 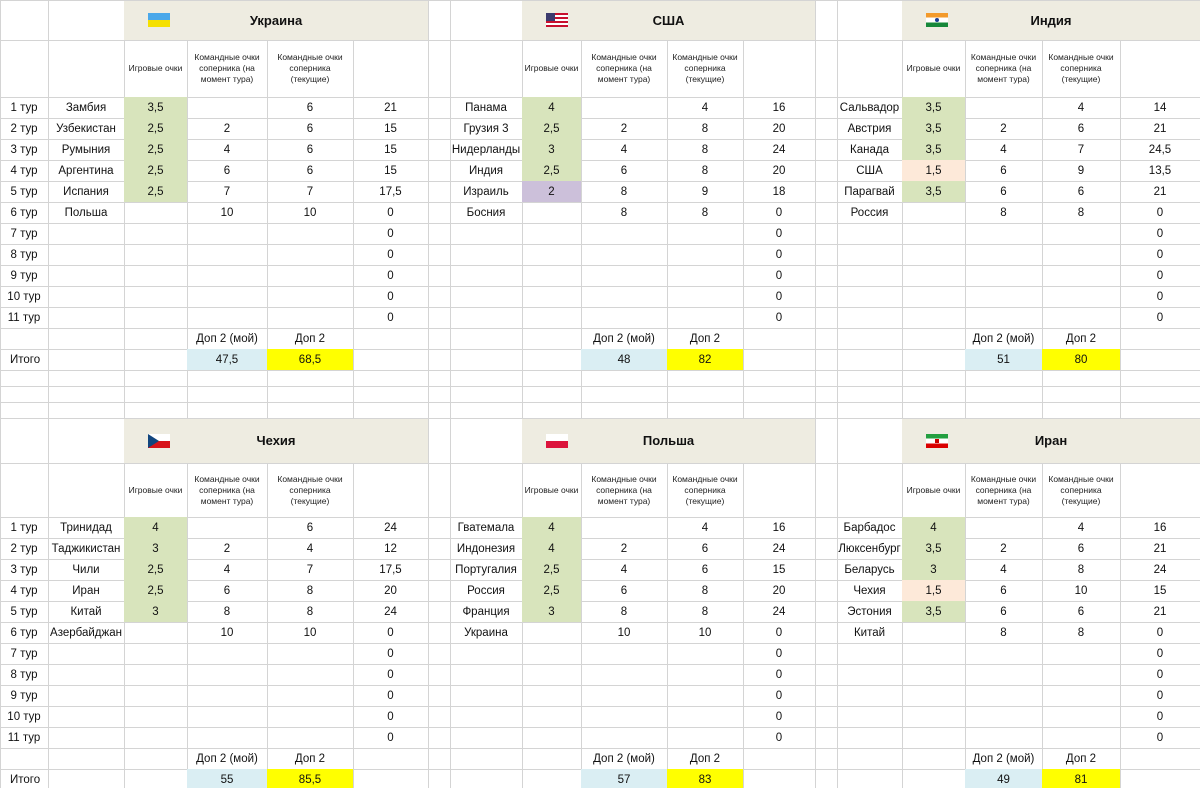 I want to click on dop-other-value: 81, so click(x=1081, y=778).